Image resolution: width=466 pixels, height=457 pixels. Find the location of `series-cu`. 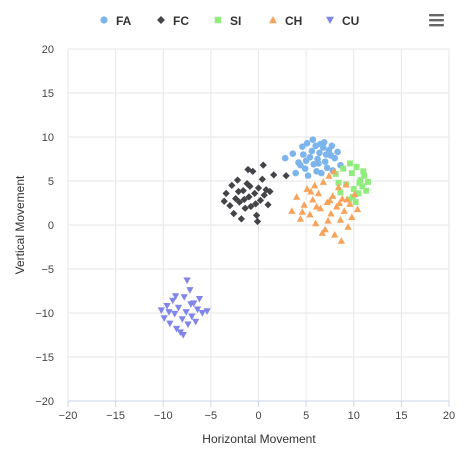

series-cu is located at coordinates (184, 308).